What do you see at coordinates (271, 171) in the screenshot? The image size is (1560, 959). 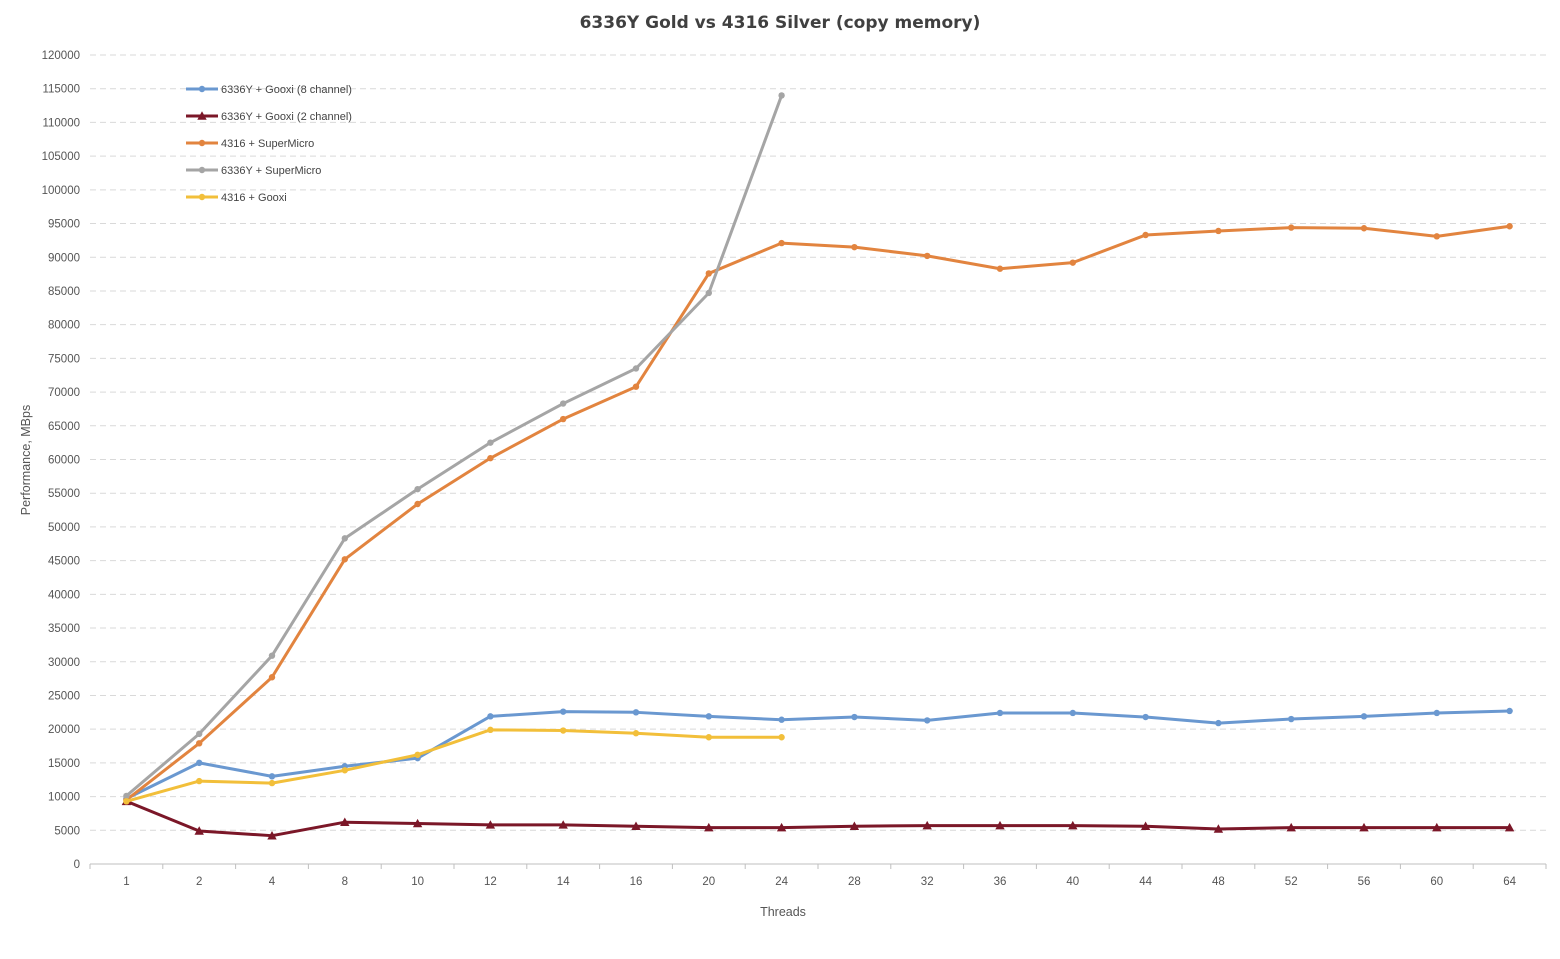 I see `legend-label: 6336Y + SuperMicro` at bounding box center [271, 171].